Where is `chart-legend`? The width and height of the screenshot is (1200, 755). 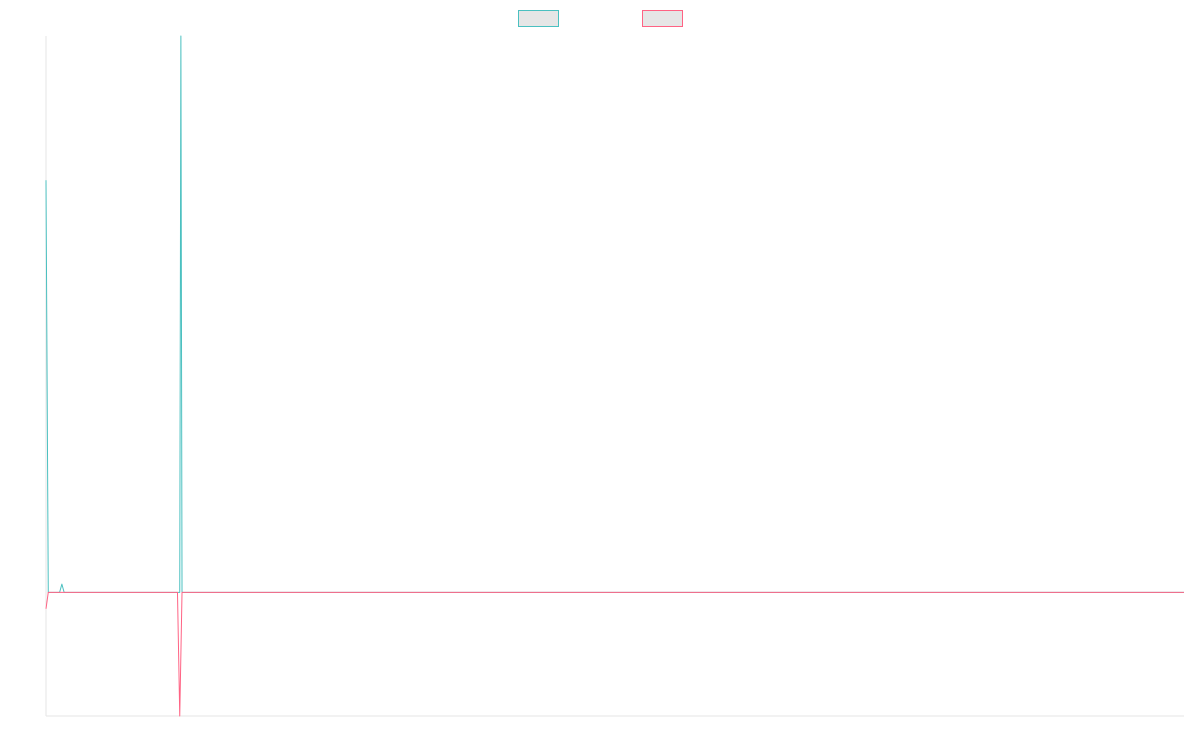 chart-legend is located at coordinates (600, 18).